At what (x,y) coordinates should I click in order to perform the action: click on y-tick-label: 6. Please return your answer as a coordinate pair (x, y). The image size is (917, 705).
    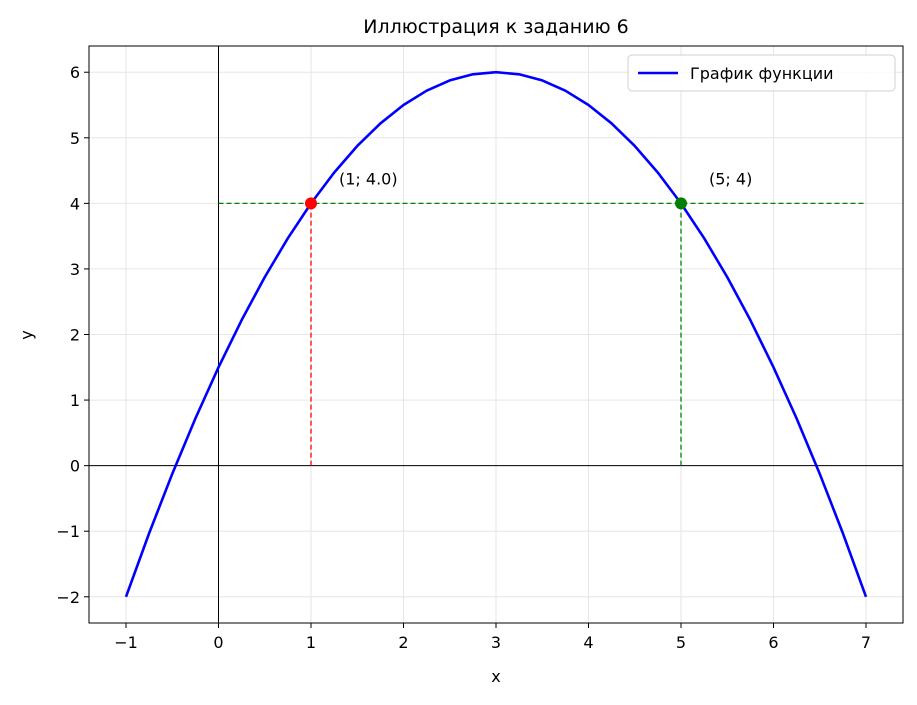
    Looking at the image, I should click on (75, 72).